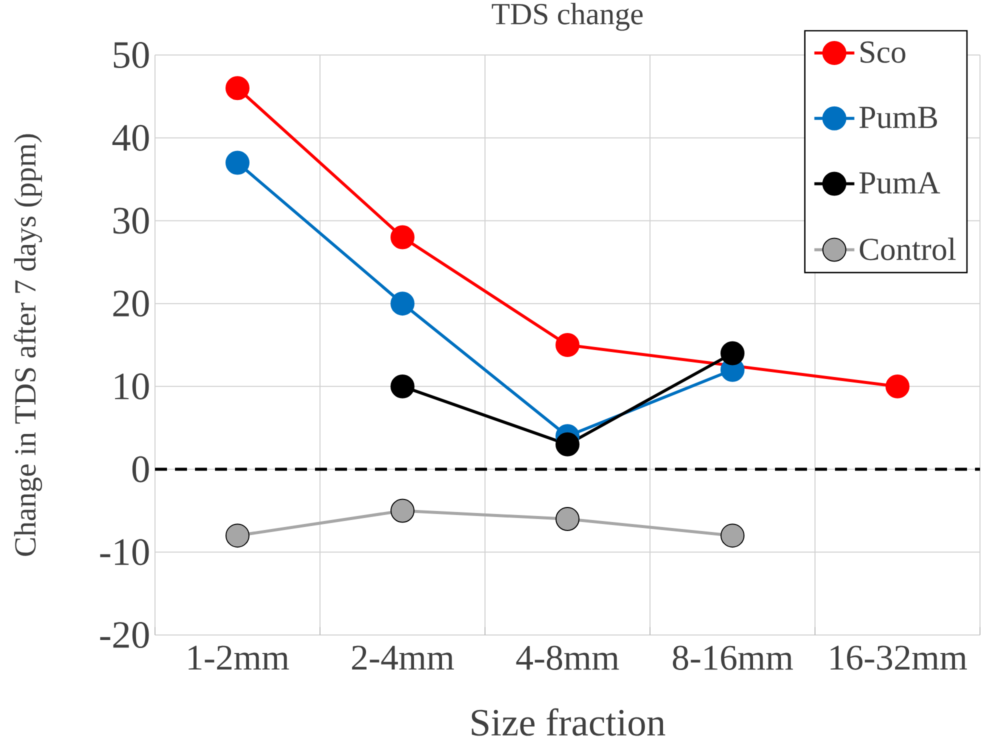  Describe the element at coordinates (898, 658) in the screenshot. I see `x-tick-label: 16-32mm` at that location.